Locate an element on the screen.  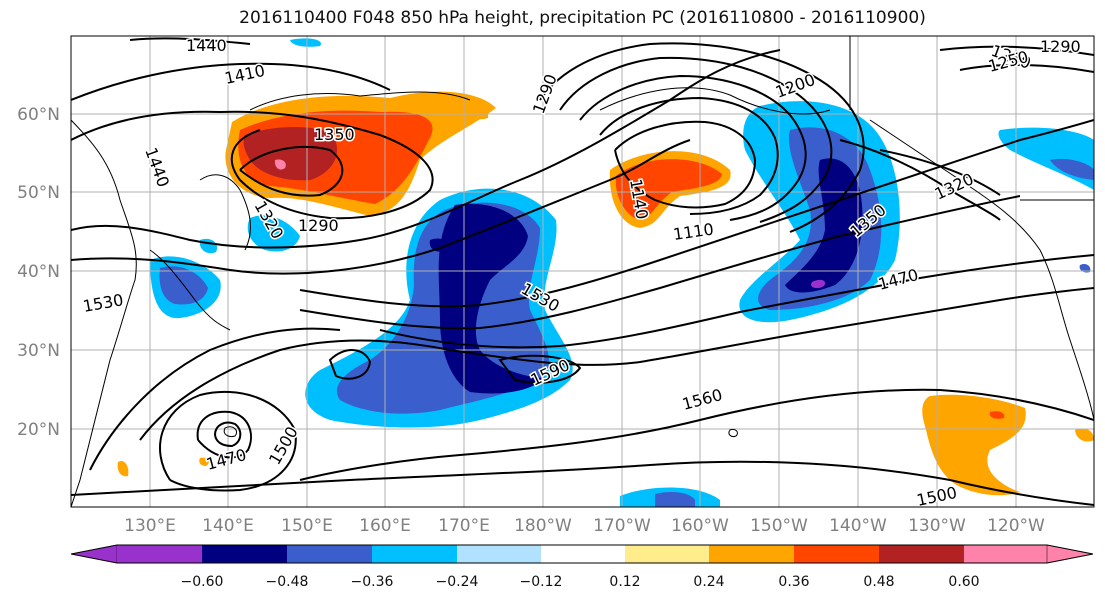
positive-anomaly-southeast is located at coordinates (974, 445).